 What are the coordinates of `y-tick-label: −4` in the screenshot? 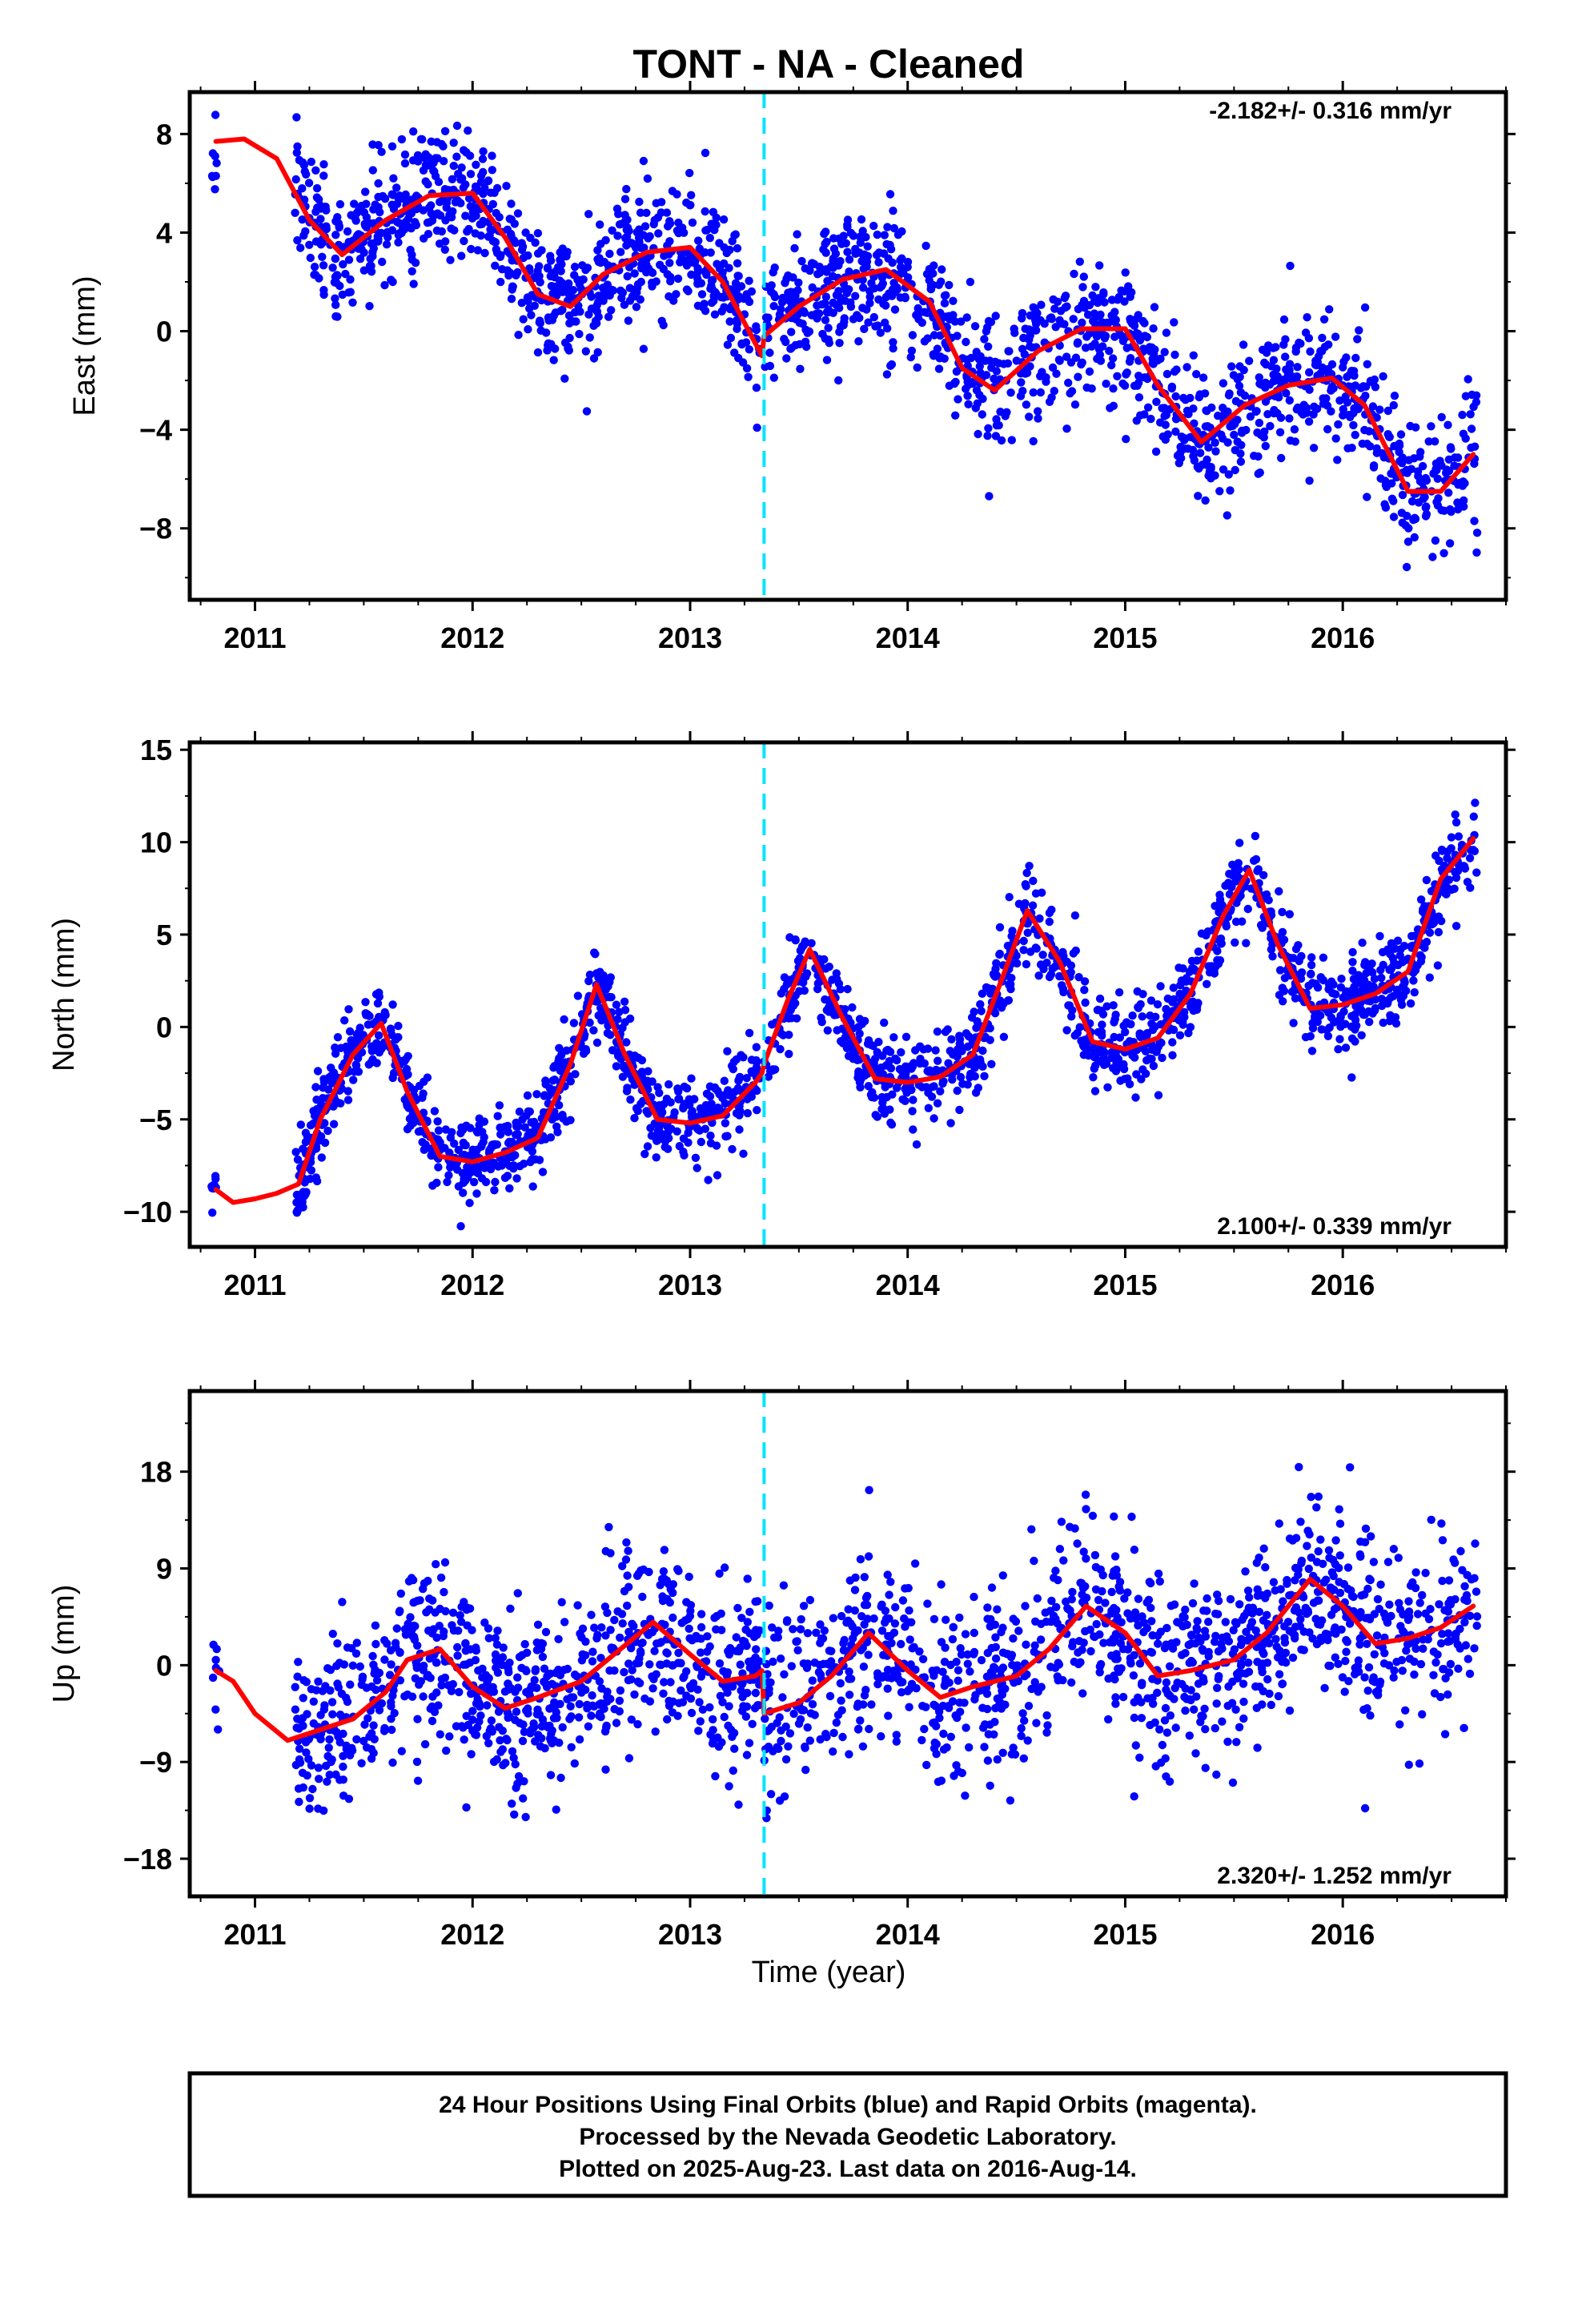 It's located at (155, 430).